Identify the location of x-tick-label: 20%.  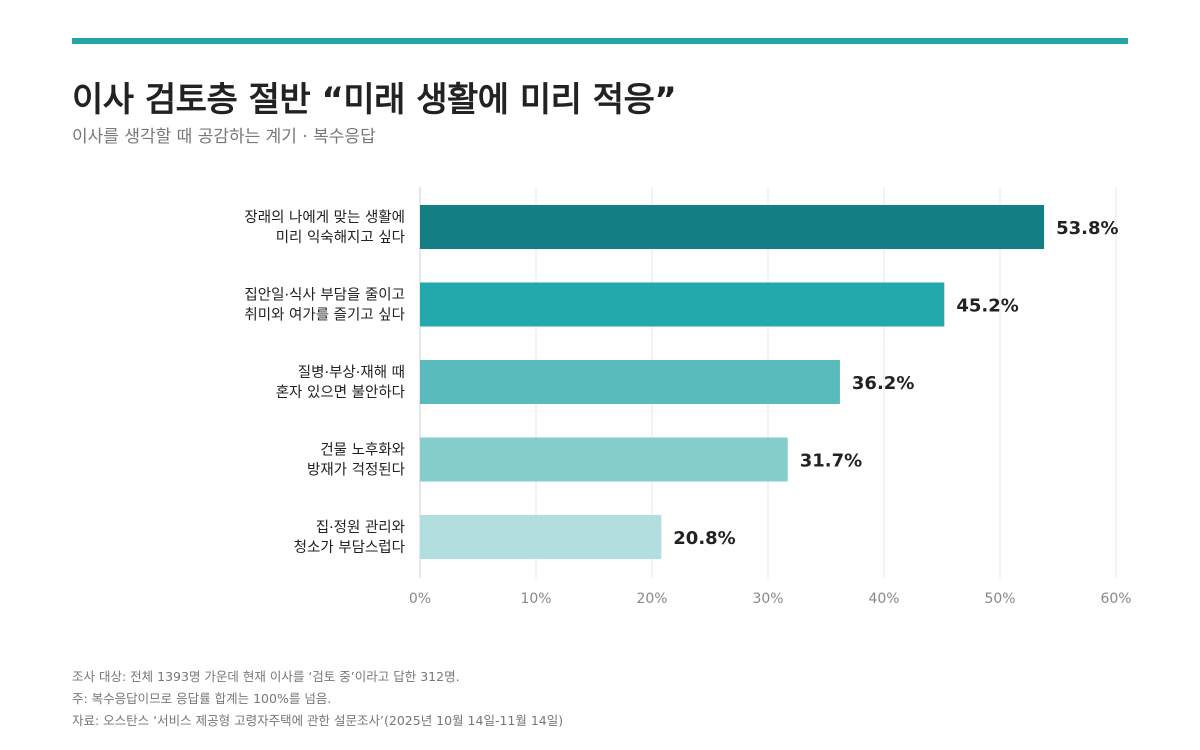
(651, 599).